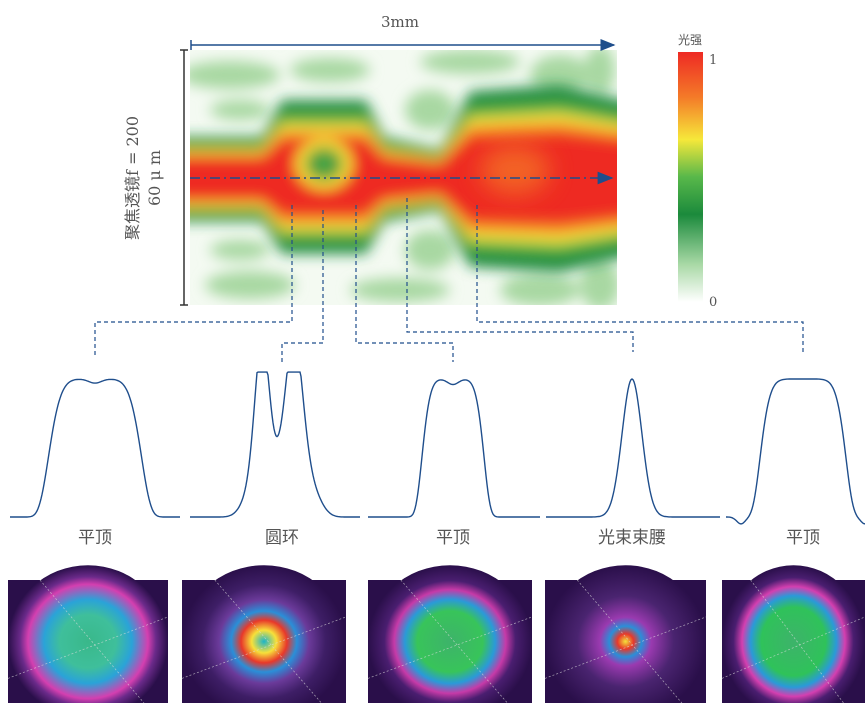  What do you see at coordinates (632, 538) in the screenshot?
I see `profile-label: 光束束腰` at bounding box center [632, 538].